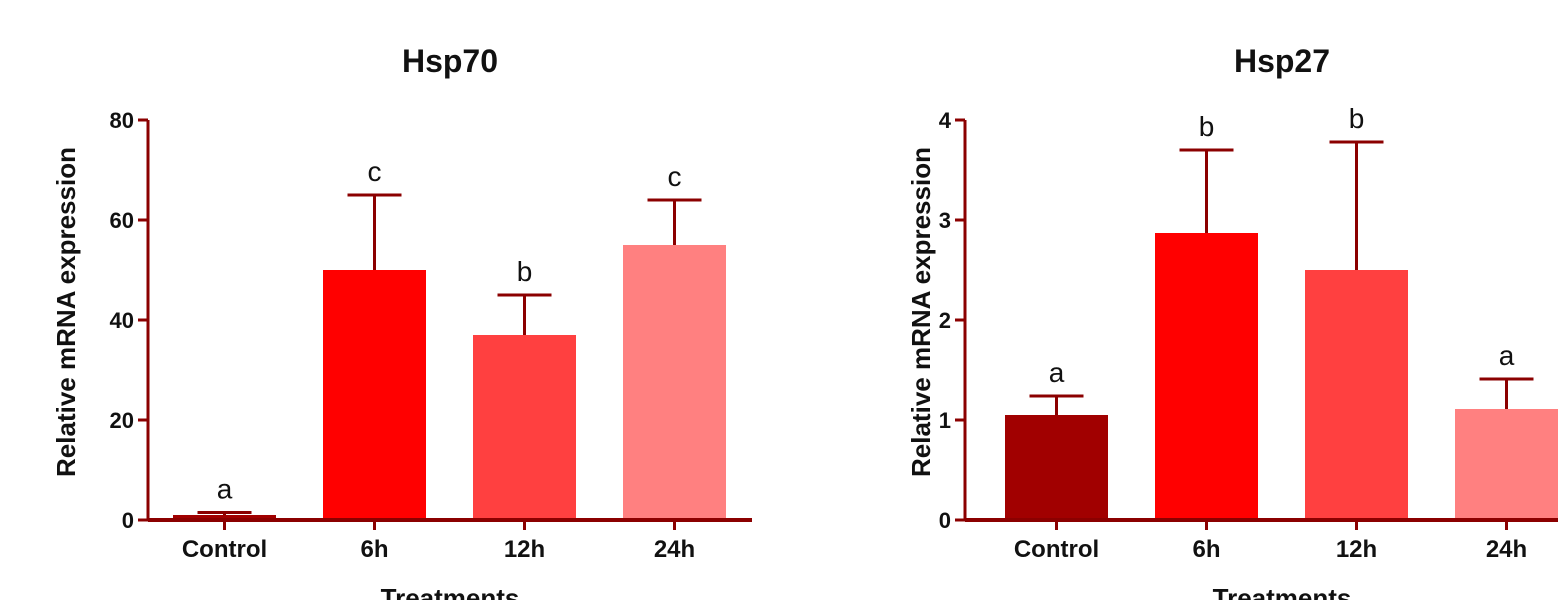  Describe the element at coordinates (122, 420) in the screenshot. I see `y-tick-label: 20` at that location.